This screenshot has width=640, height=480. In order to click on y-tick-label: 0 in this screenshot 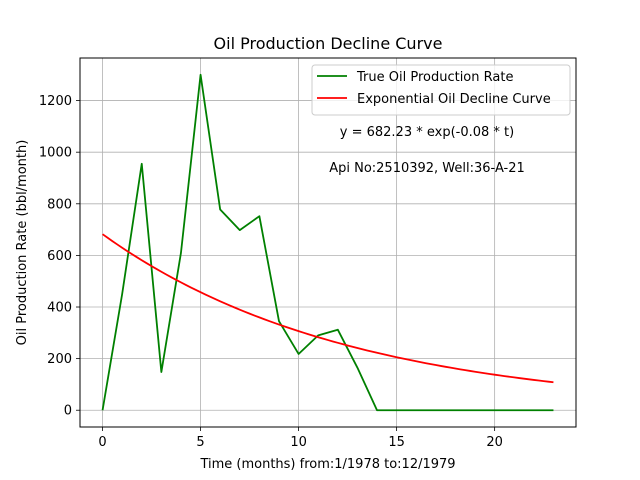, I will do `click(68, 411)`.